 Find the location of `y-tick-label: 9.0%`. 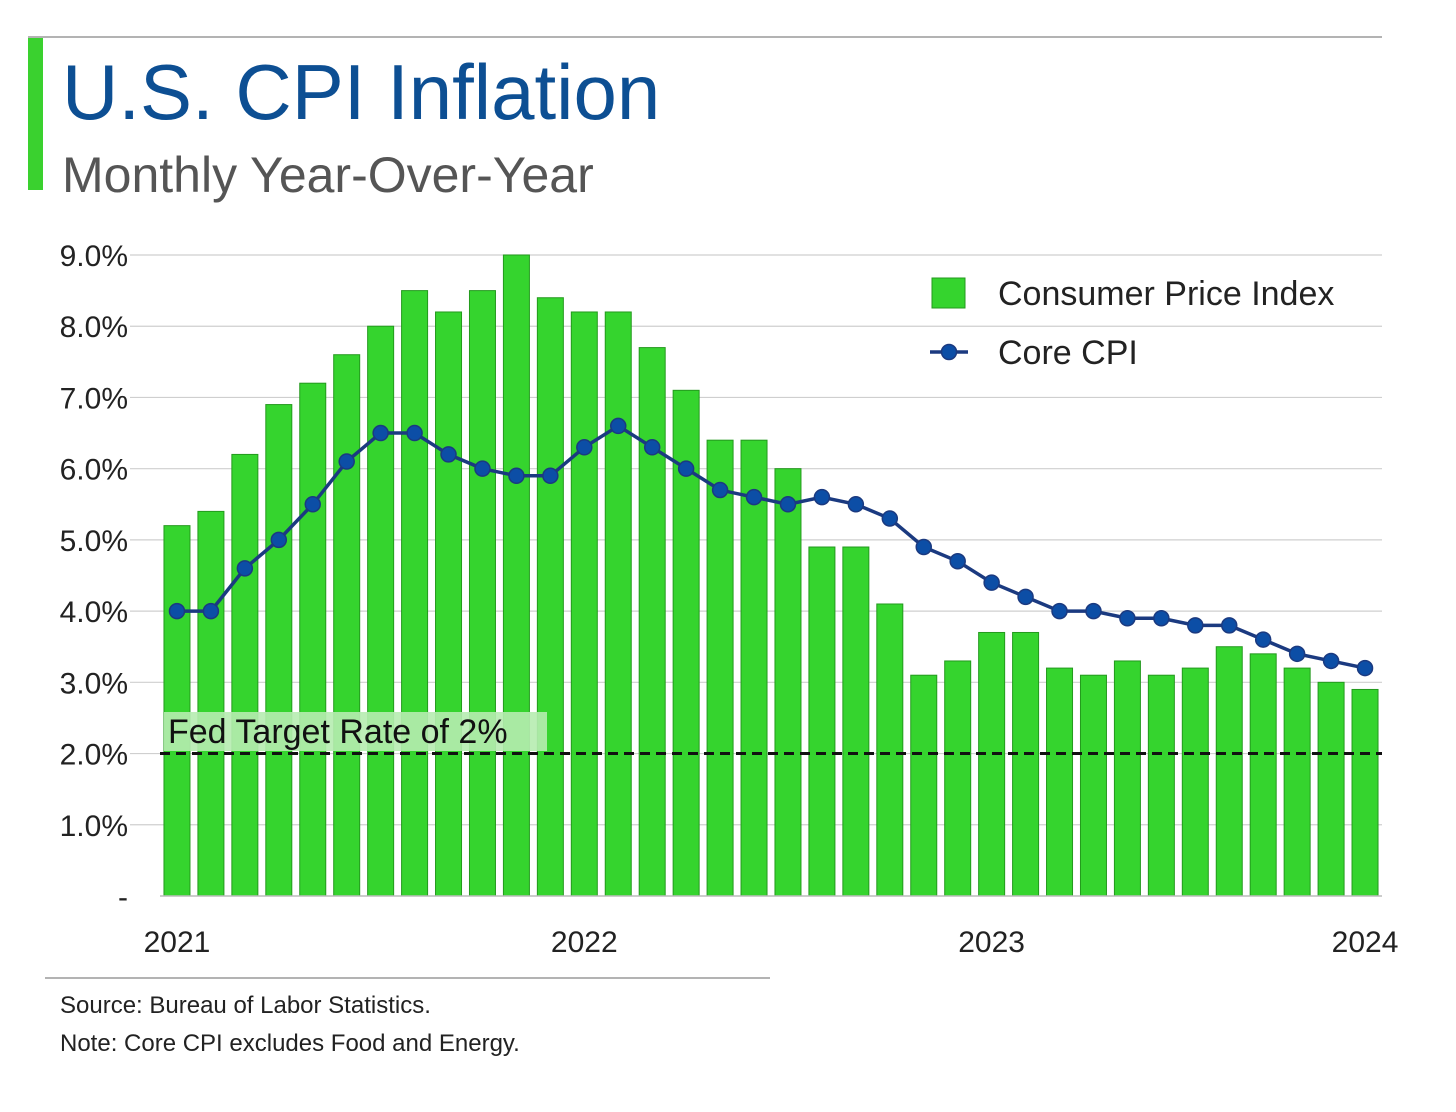

y-tick-label: 9.0% is located at coordinates (94, 256).